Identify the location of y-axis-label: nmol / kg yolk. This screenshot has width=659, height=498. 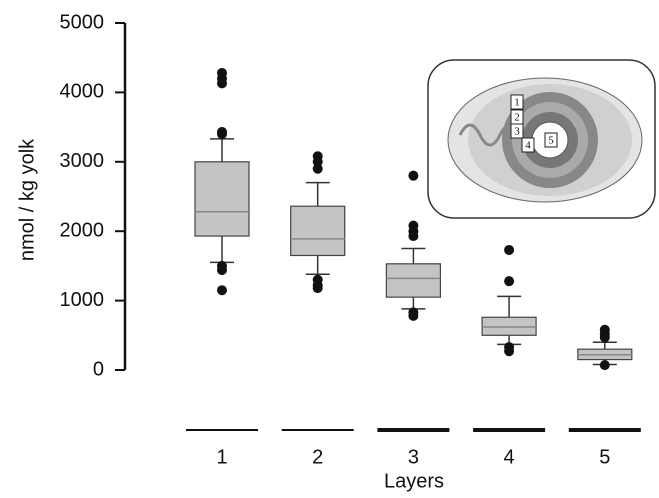
(27, 199).